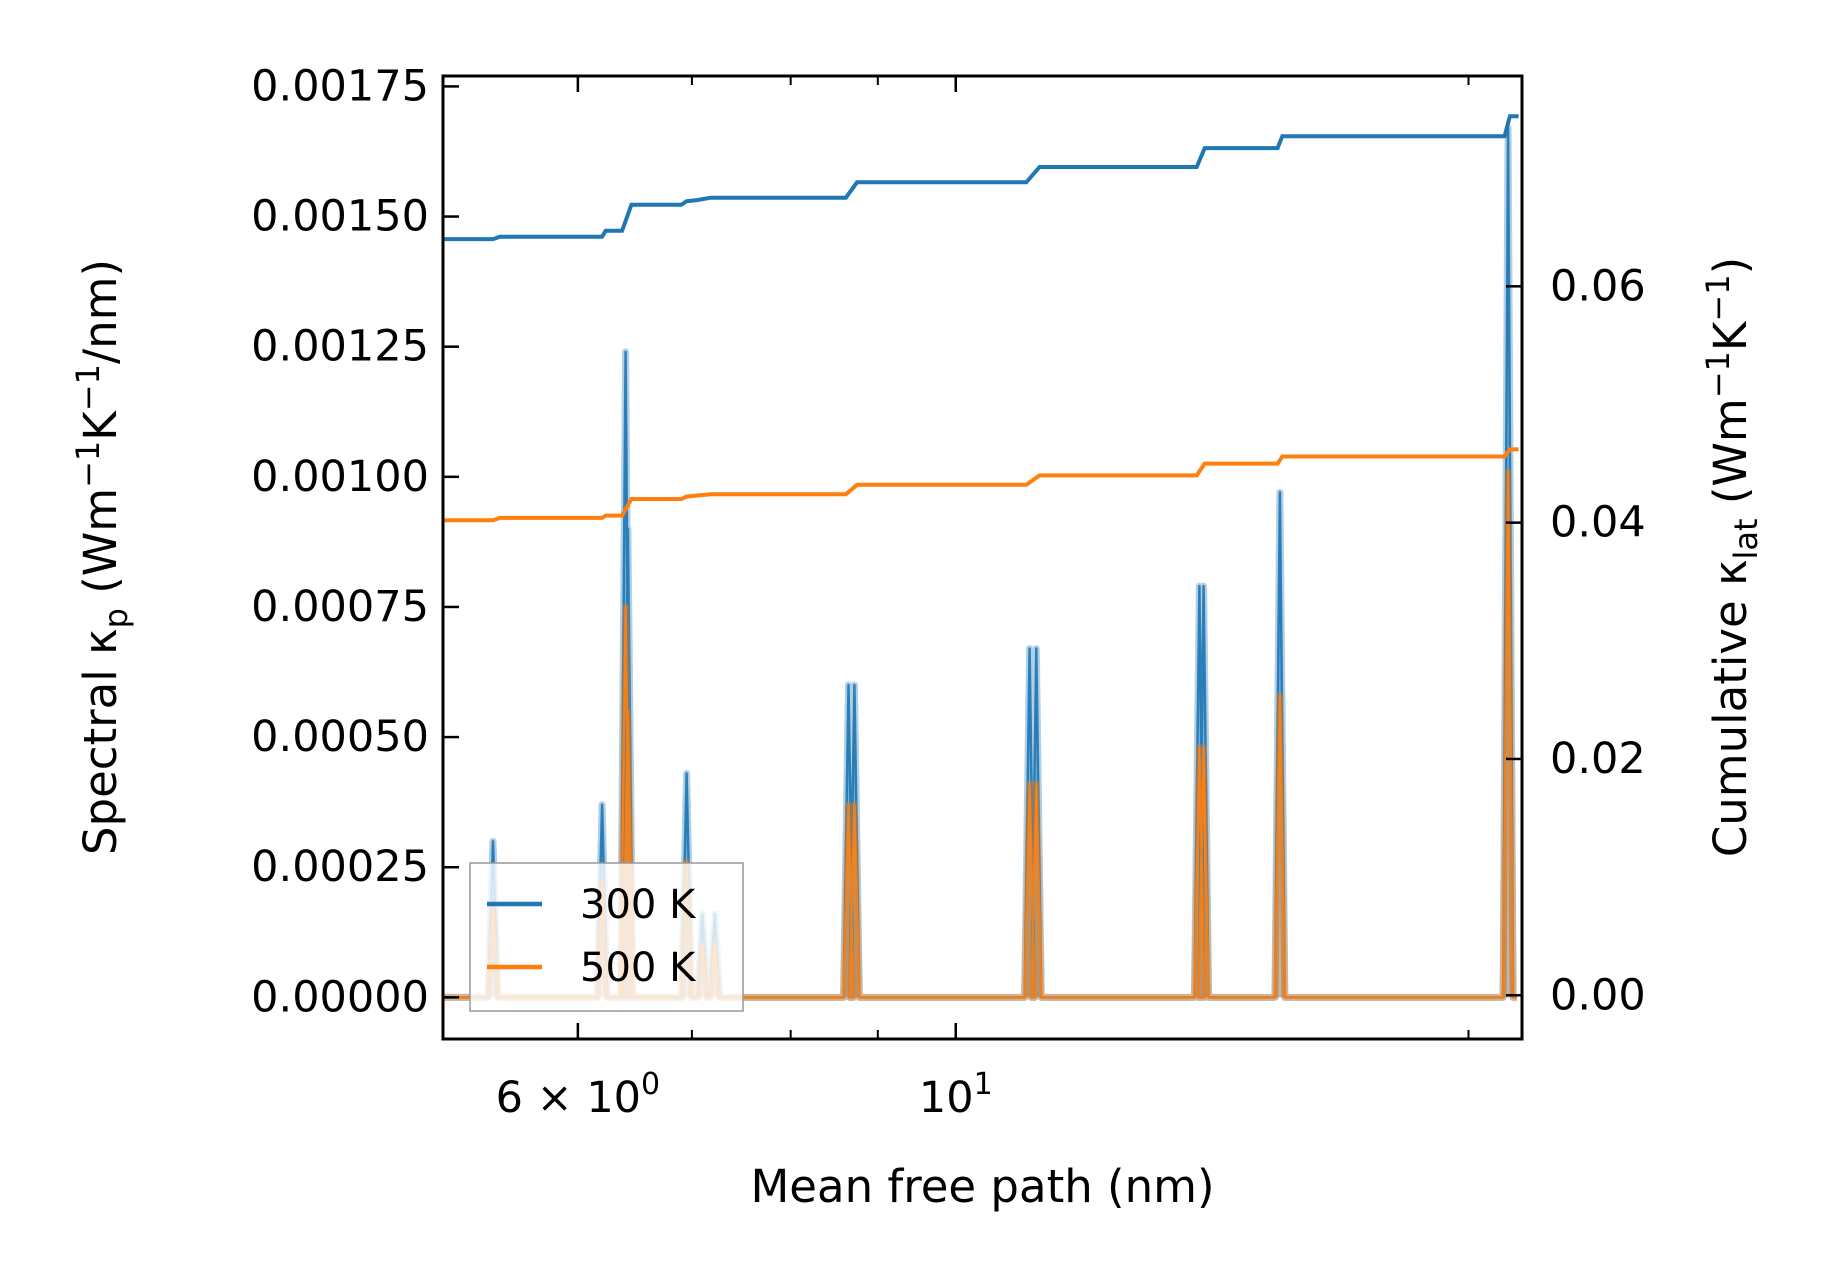 The height and width of the screenshot is (1272, 1827). Describe the element at coordinates (100, 311) in the screenshot. I see `left-axis-label-end: /nm)` at that location.